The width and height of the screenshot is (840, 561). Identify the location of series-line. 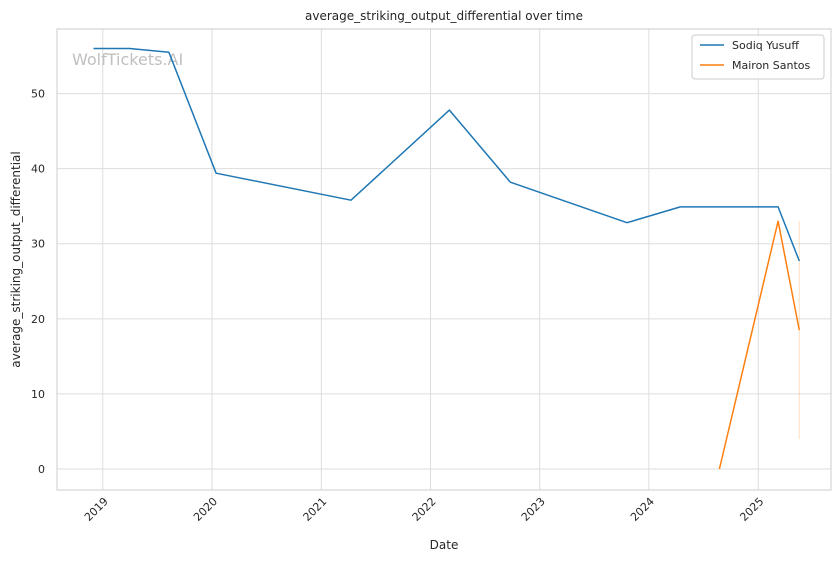
(759, 345).